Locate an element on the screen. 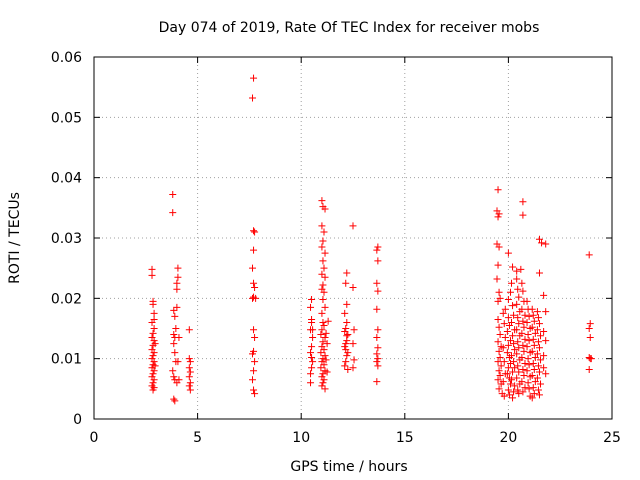 Image resolution: width=640 pixels, height=480 pixels. x-tick-label: 15 is located at coordinates (405, 438).